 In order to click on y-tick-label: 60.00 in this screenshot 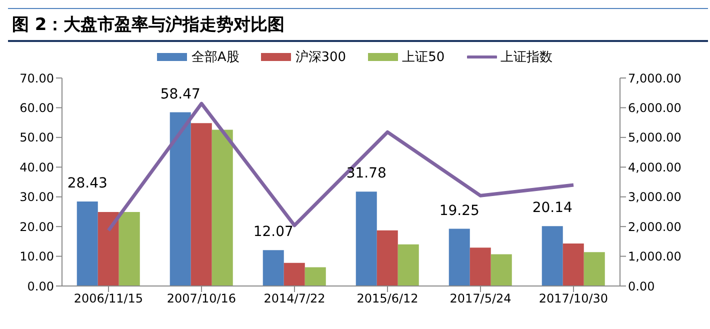, I will do `click(37, 107)`.